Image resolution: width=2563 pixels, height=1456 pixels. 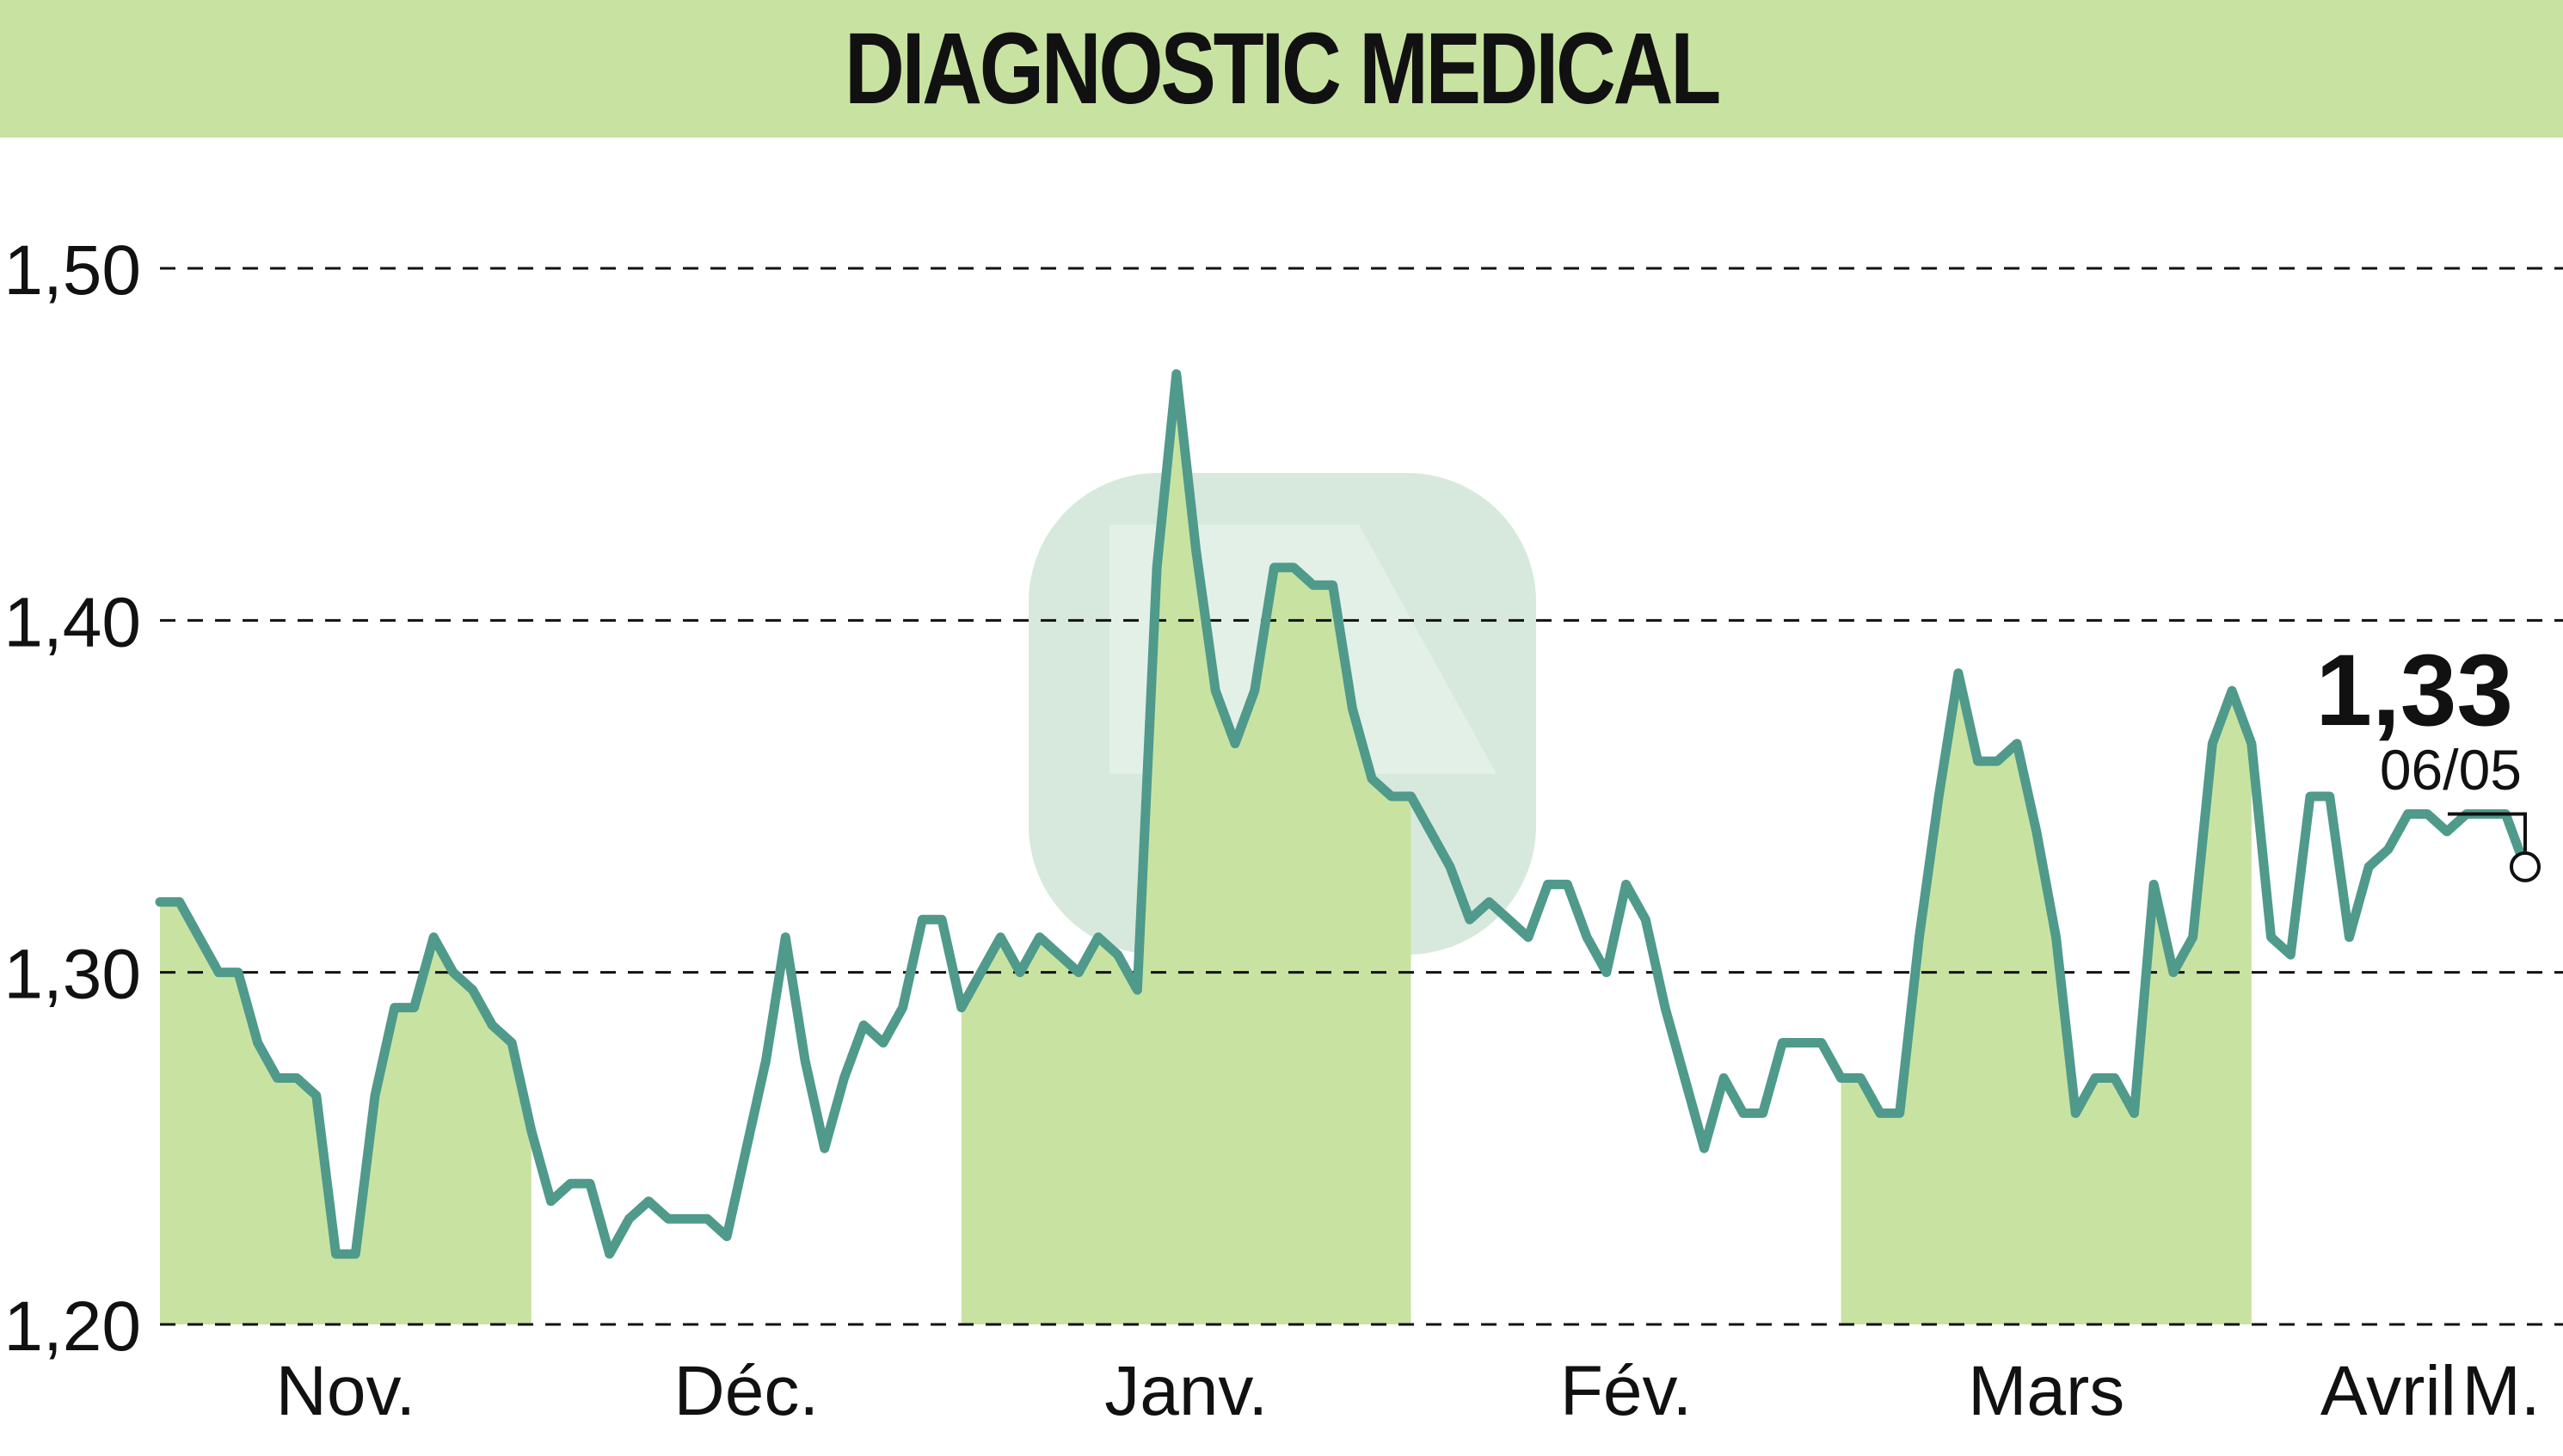 What do you see at coordinates (346, 1113) in the screenshot?
I see `shade-nov` at bounding box center [346, 1113].